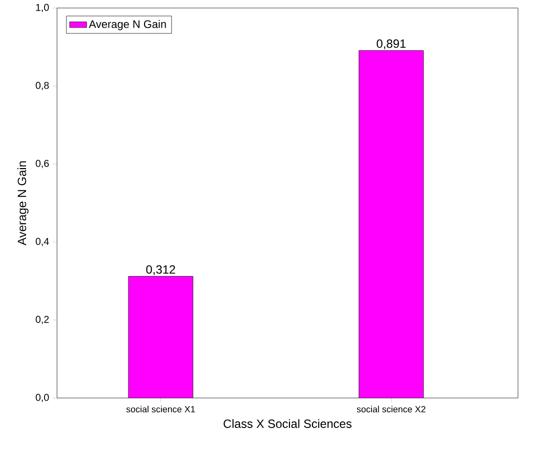 Image resolution: width=535 pixels, height=456 pixels. Describe the element at coordinates (42, 164) in the screenshot. I see `y-tick-label: 0,6` at that location.